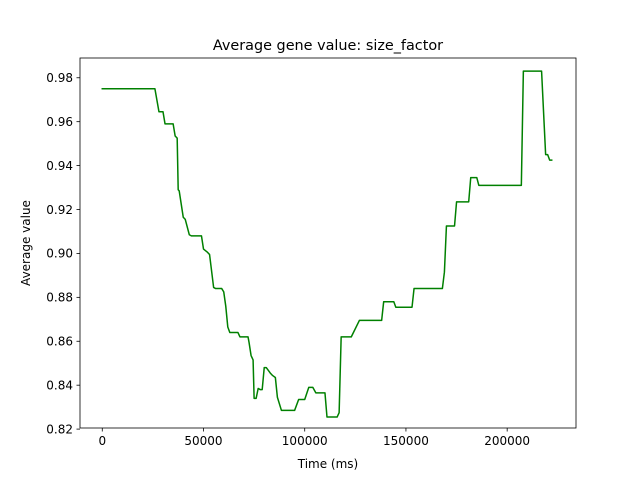 The height and width of the screenshot is (484, 640). What do you see at coordinates (59, 122) in the screenshot?
I see `y-tick-label: 0.96` at bounding box center [59, 122].